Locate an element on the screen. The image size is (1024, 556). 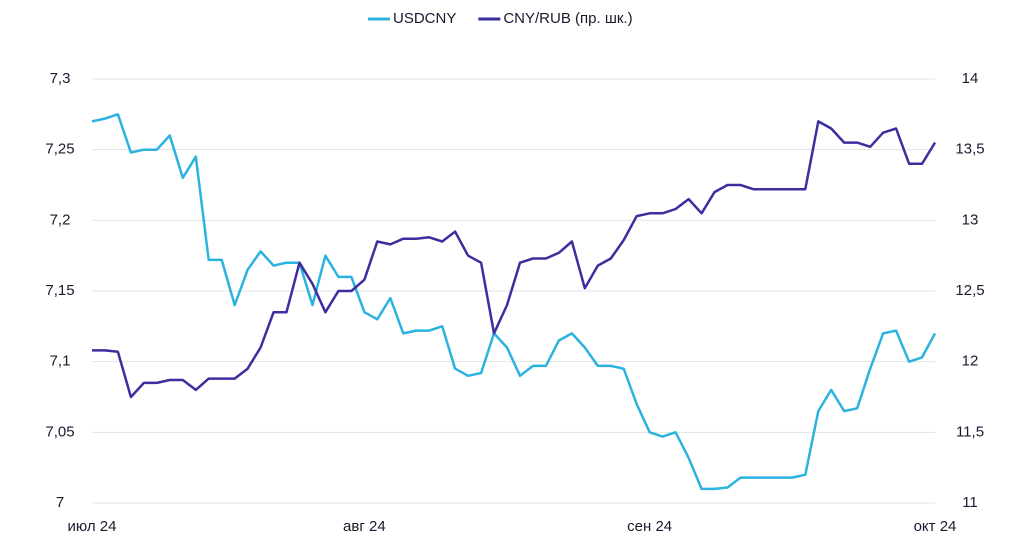
x-tick-label: окт 24 is located at coordinates (935, 526).